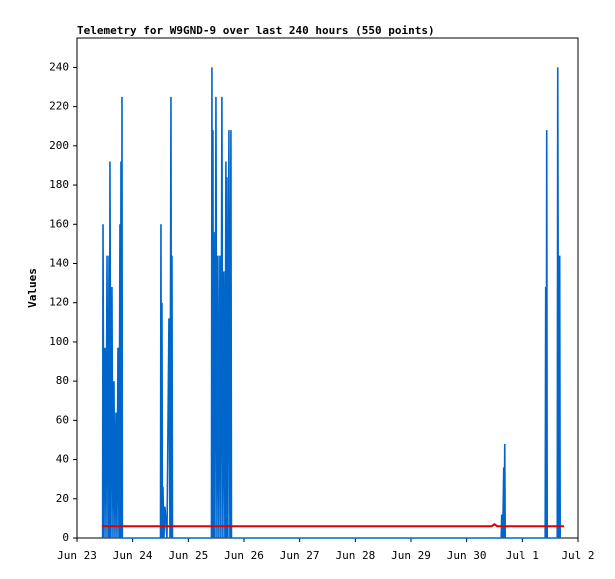 The height and width of the screenshot is (579, 615). What do you see at coordinates (62, 498) in the screenshot?
I see `y-tick-label: 20` at bounding box center [62, 498].